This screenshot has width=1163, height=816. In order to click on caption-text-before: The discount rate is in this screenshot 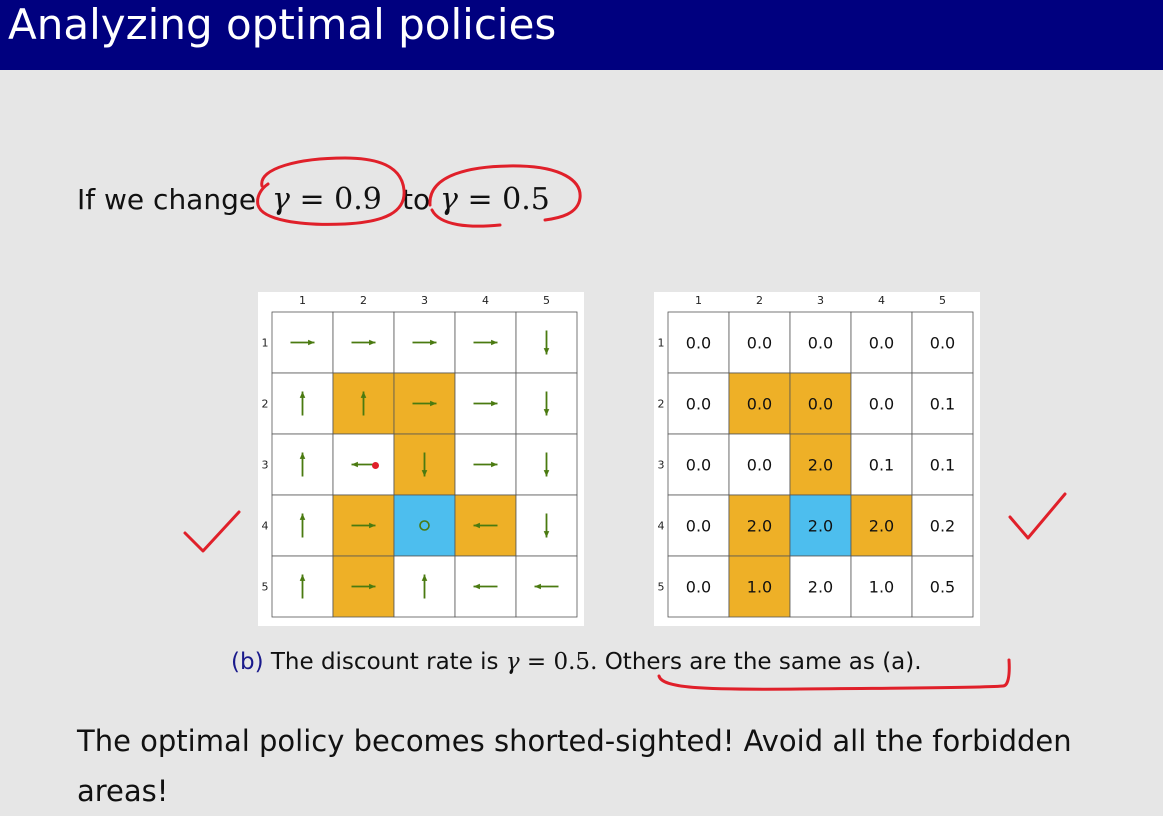, I will do `click(384, 662)`.